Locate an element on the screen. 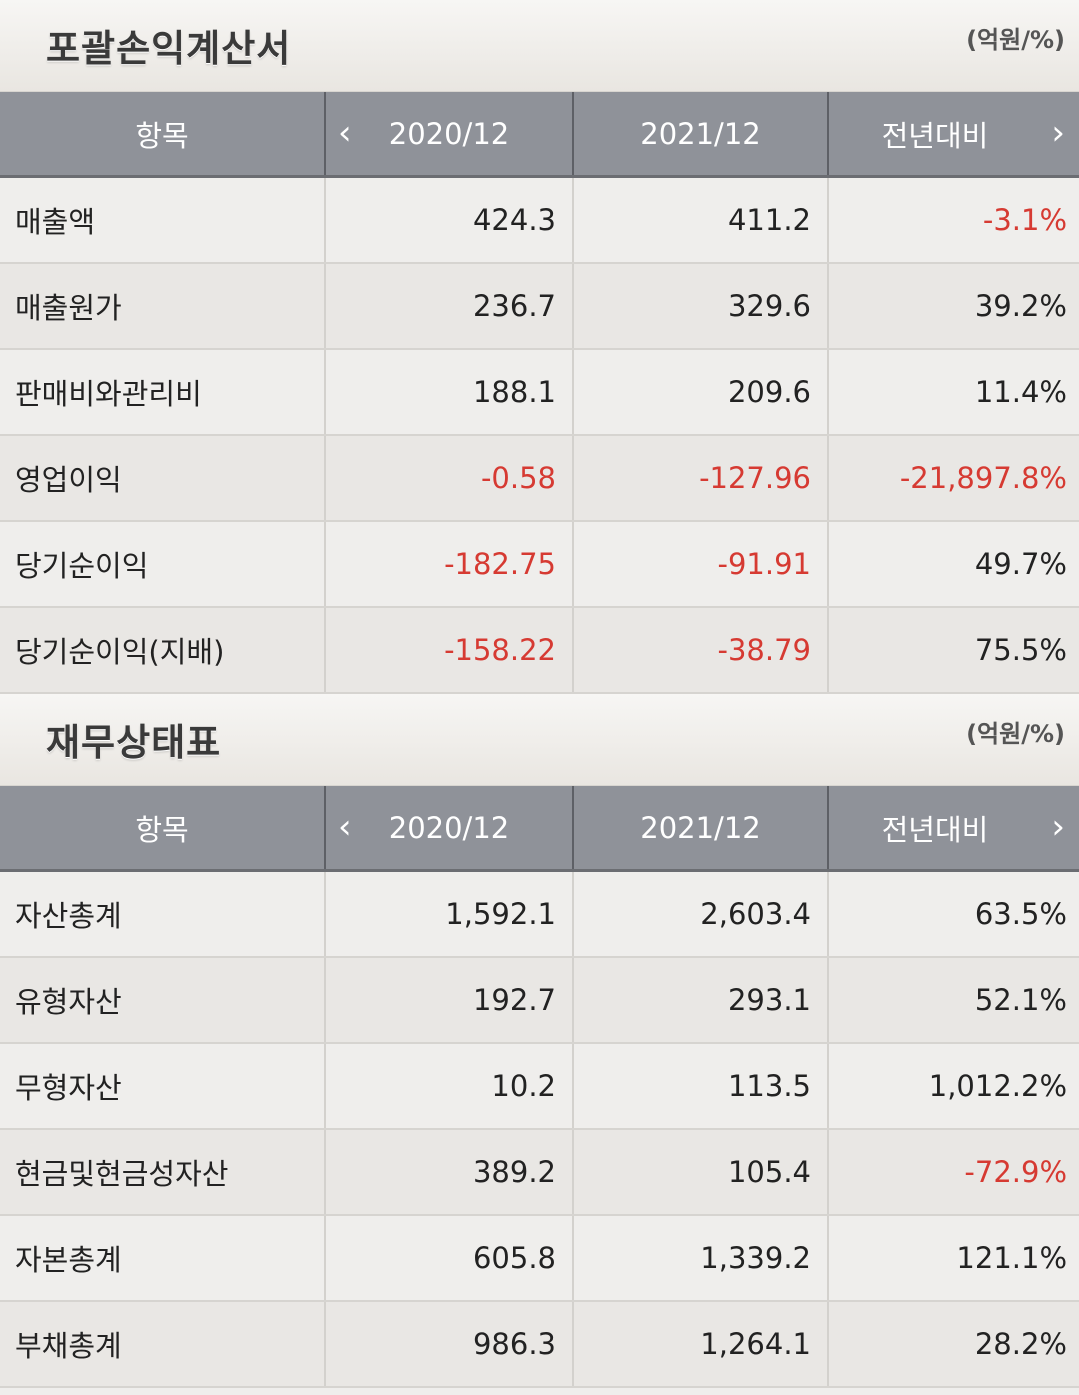 The image size is (1079, 1395). value-2020: 605.8 is located at coordinates (448, 1258).